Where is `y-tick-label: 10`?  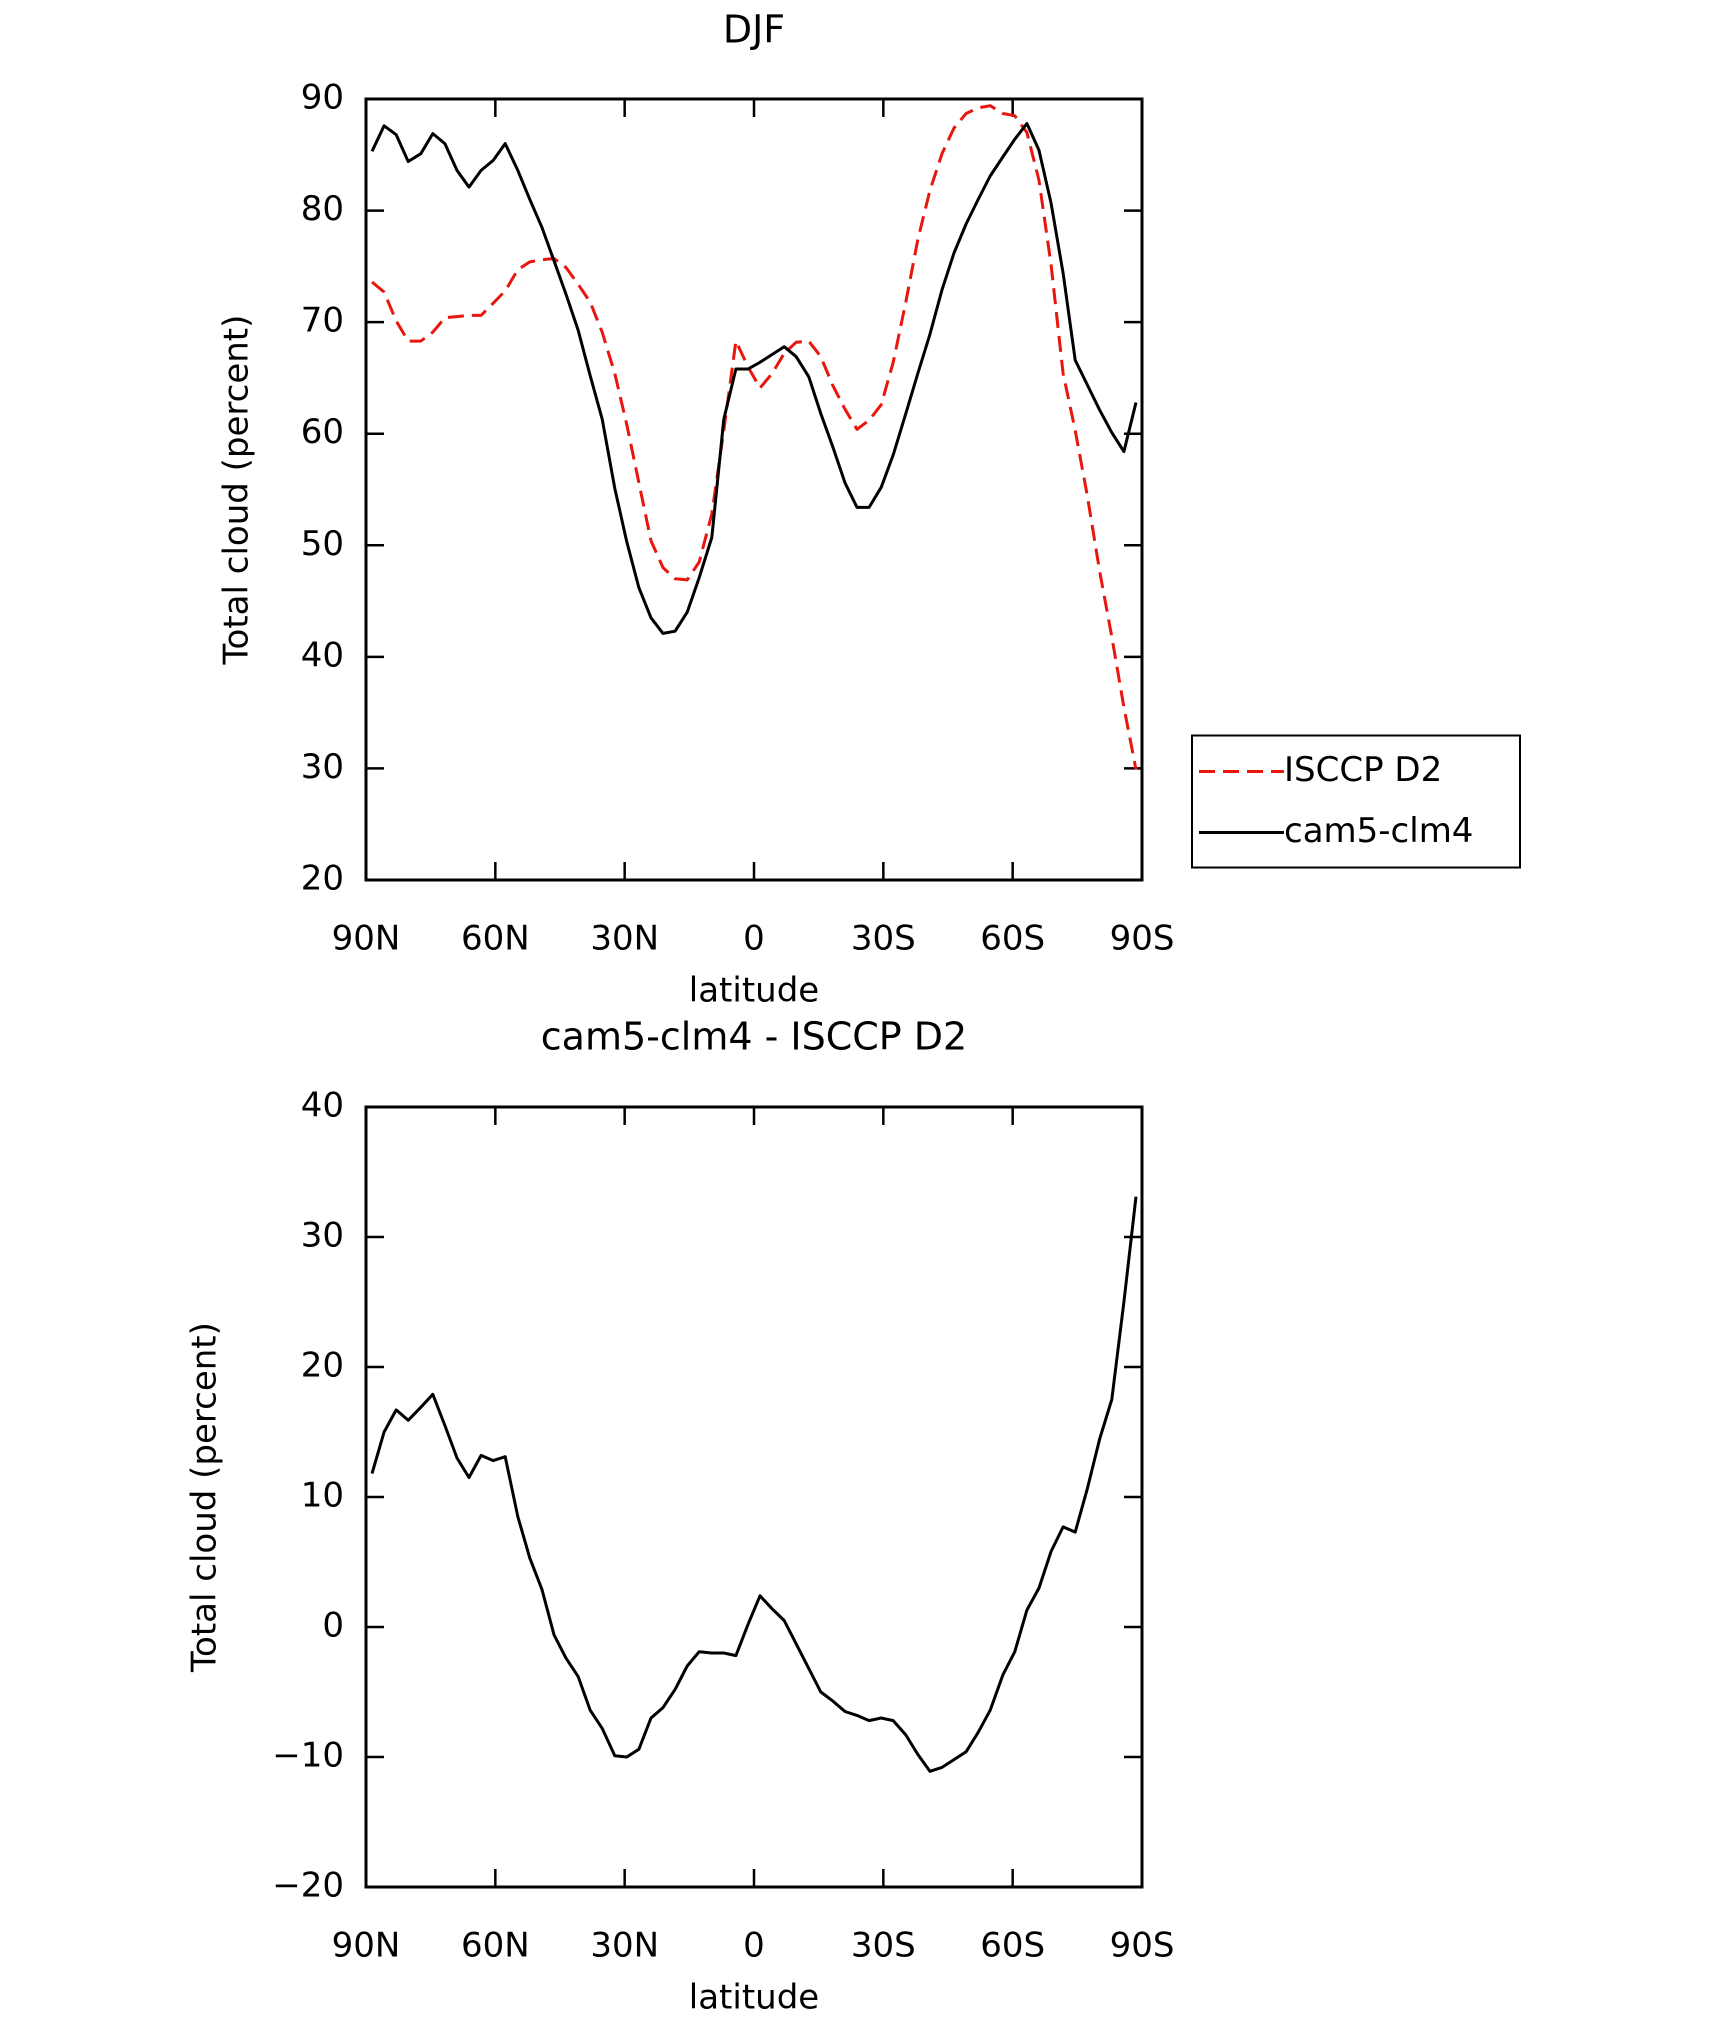
y-tick-label: 10 is located at coordinates (322, 1496).